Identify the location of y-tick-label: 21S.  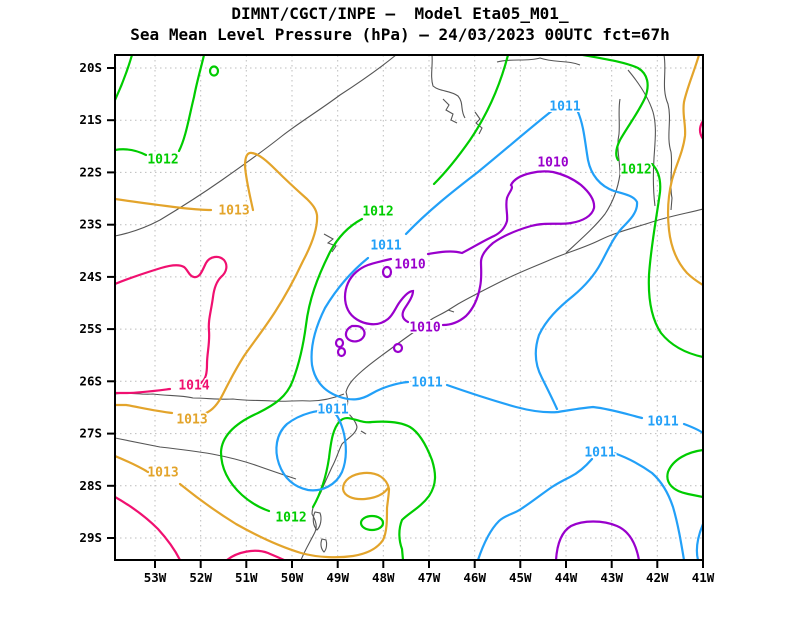
(90, 119).